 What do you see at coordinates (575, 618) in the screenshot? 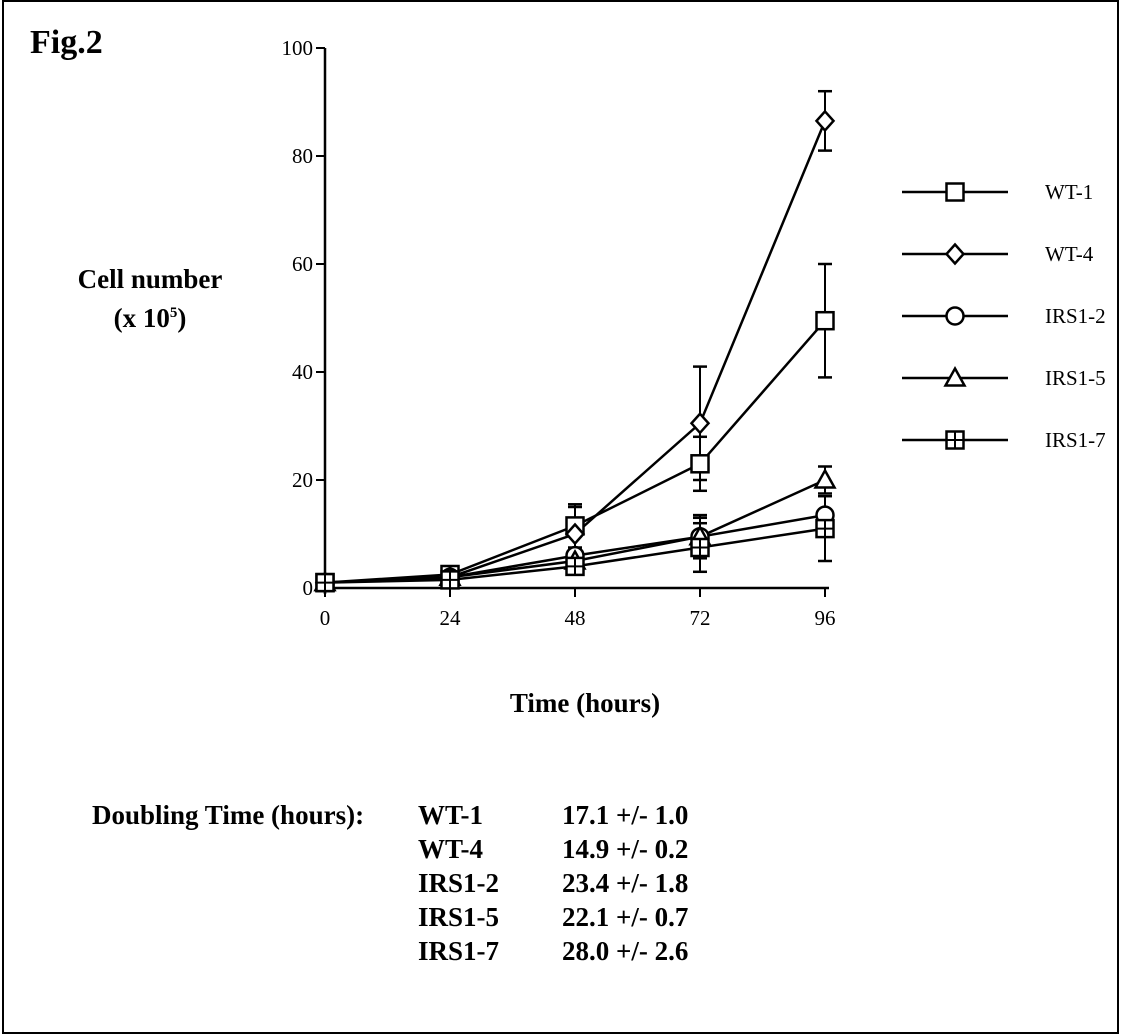
I see `x-tick-label: 48` at bounding box center [575, 618].